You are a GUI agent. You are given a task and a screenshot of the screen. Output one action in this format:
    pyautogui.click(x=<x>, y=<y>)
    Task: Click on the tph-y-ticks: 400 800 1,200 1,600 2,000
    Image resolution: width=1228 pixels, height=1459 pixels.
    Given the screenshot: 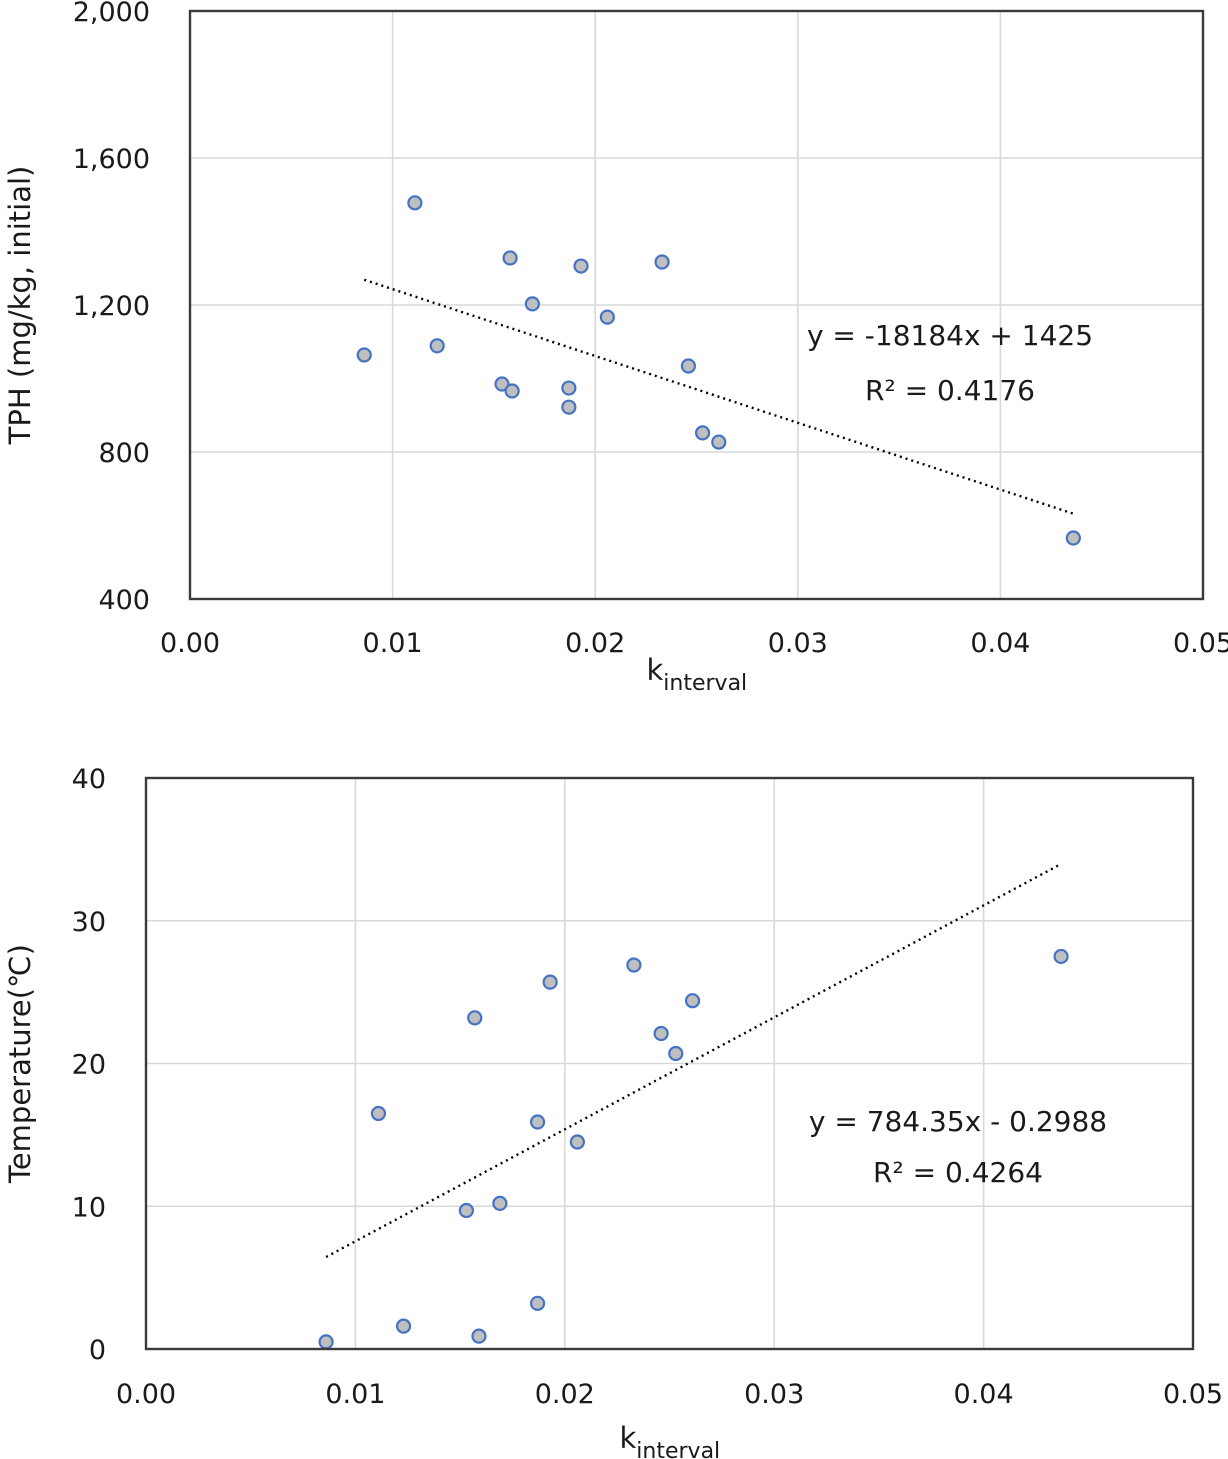 What is the action you would take?
    pyautogui.click(x=111, y=308)
    